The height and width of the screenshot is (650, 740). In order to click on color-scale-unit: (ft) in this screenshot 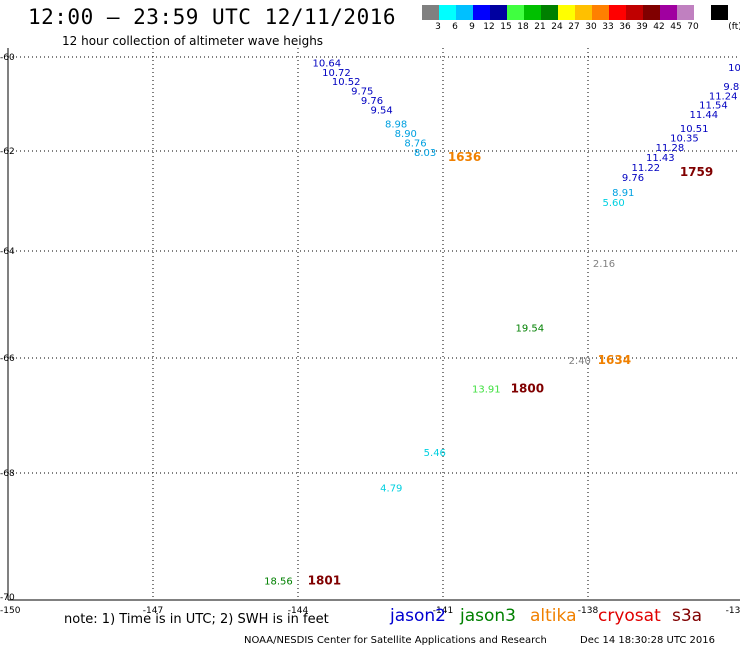, I will do `click(734, 27)`.